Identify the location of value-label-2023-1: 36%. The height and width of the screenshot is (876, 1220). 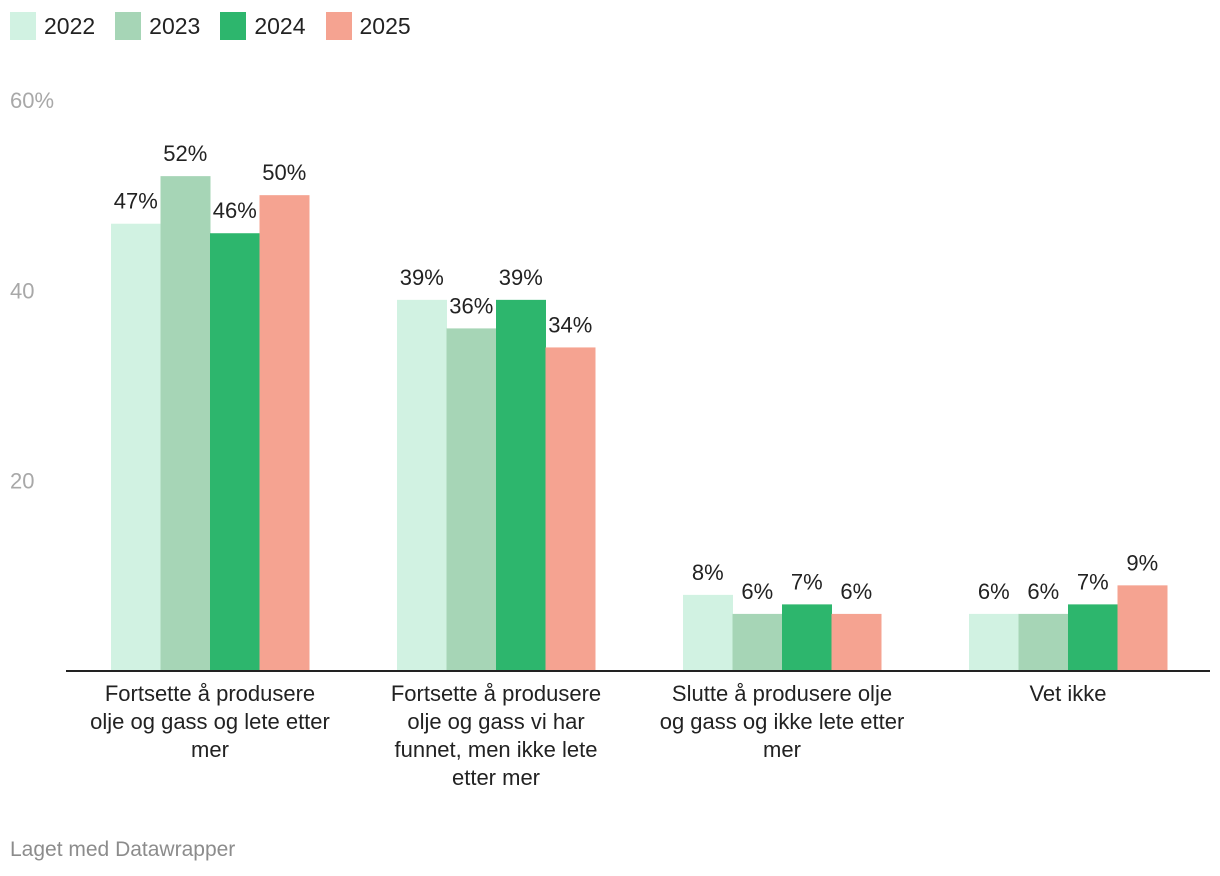
(471, 305).